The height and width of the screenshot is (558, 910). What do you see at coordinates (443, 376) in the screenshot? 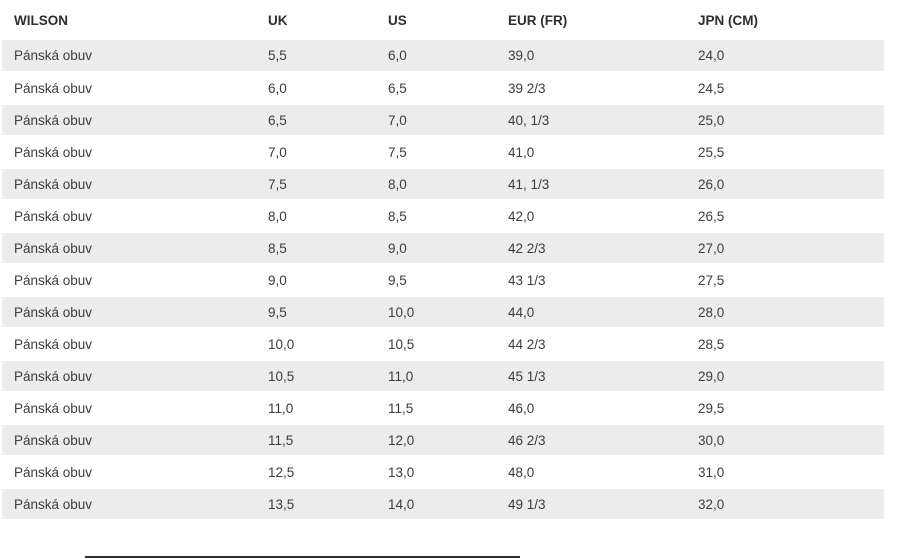
I see `table-row: Pánská obuv 10,5 11,0 45 1/3 29,0` at bounding box center [443, 376].